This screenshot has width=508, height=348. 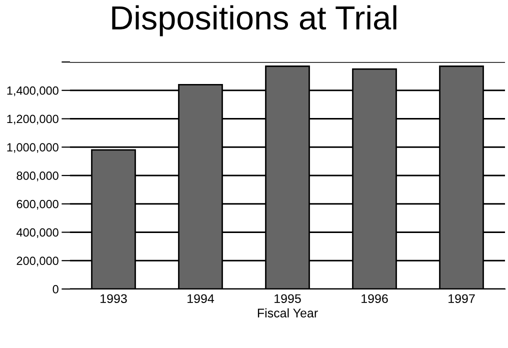 What do you see at coordinates (288, 313) in the screenshot?
I see `x-axis-title: Fiscal Year` at bounding box center [288, 313].